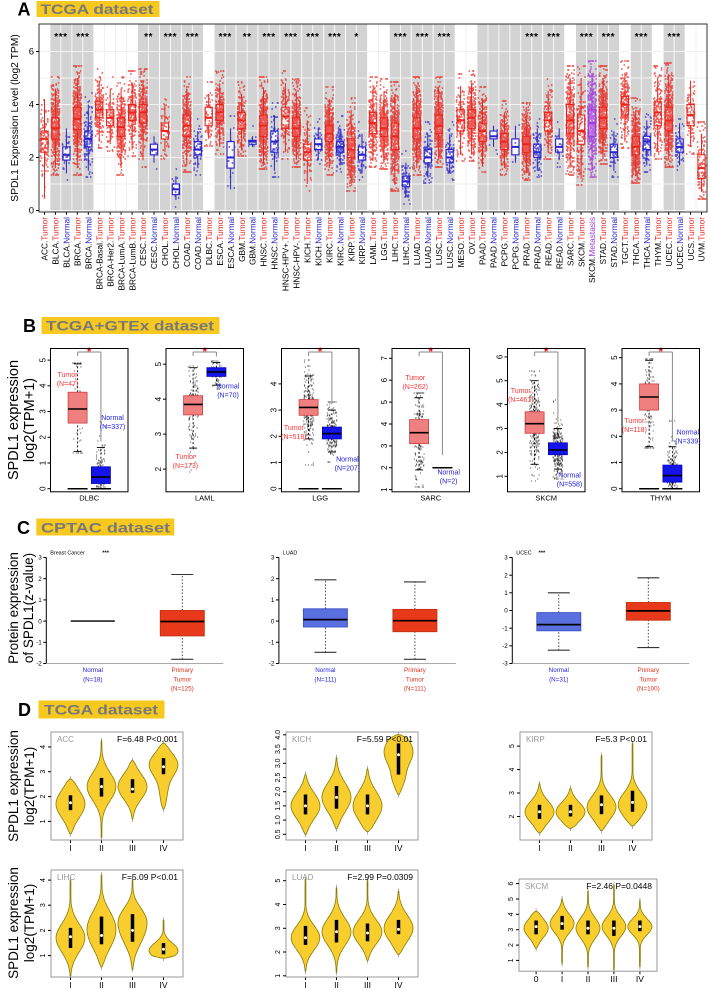  Describe the element at coordinates (592, 250) in the screenshot. I see `svg-text: SKCM.Metastasis` at that location.